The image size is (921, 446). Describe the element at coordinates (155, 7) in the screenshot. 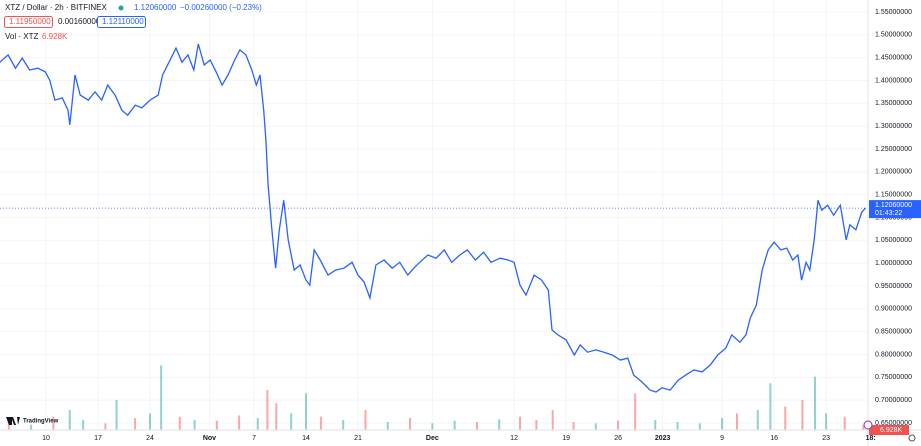

I see `last-price: 1.12060000` at that location.